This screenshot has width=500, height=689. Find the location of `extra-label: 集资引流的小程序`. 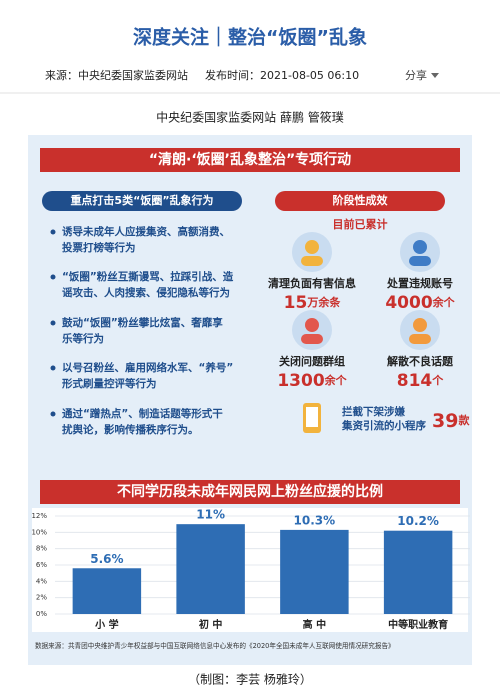

extra-label: 集资引流的小程序 is located at coordinates (383, 425).